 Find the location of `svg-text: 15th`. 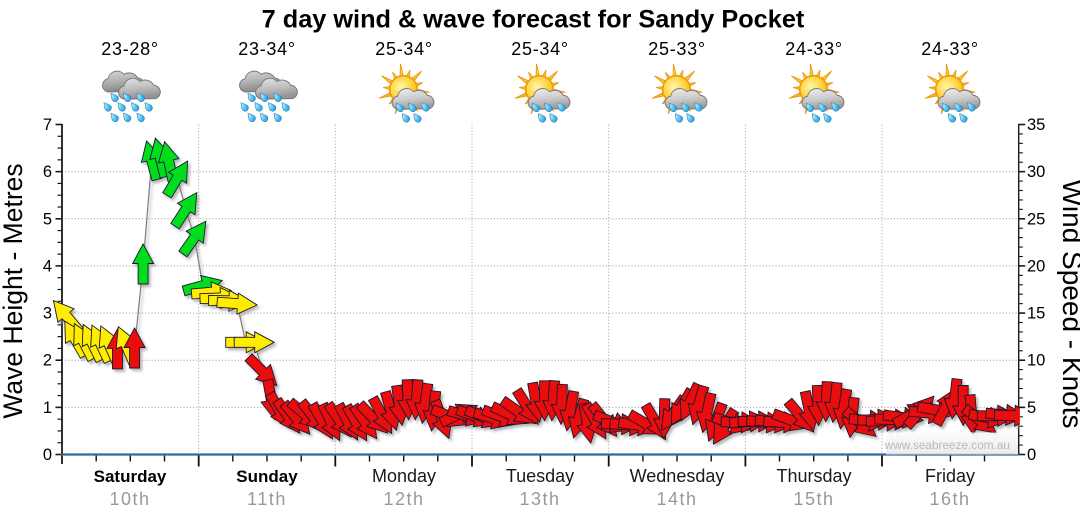

svg-text: 15th is located at coordinates (813, 499).